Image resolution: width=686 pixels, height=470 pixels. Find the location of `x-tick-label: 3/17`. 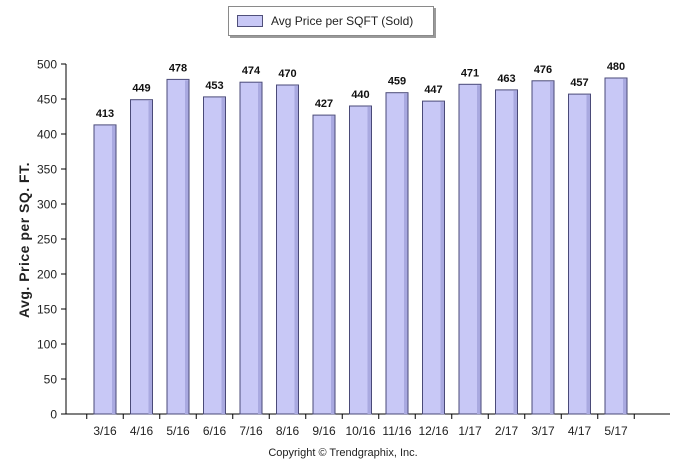

x-tick-label: 3/17 is located at coordinates (543, 431).